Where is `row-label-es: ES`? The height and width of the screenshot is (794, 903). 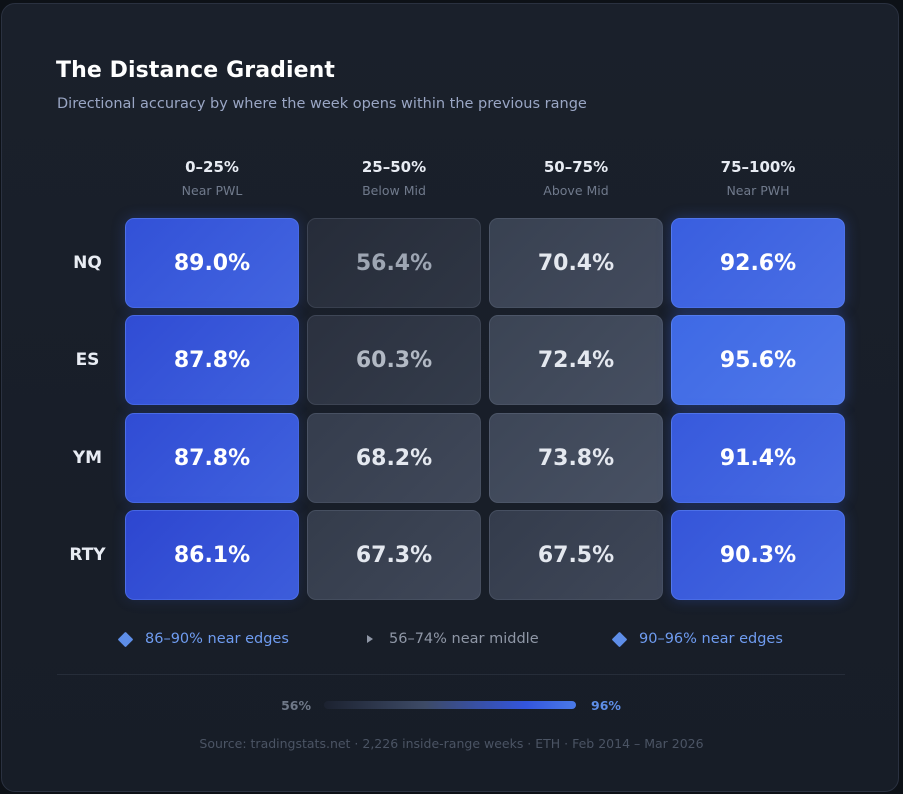
row-label-es: ES is located at coordinates (87, 360).